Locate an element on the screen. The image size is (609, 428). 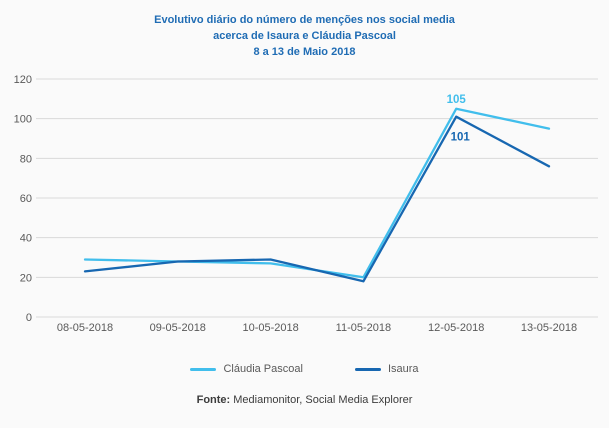
y-tick-label-40: 40 is located at coordinates (26, 239).